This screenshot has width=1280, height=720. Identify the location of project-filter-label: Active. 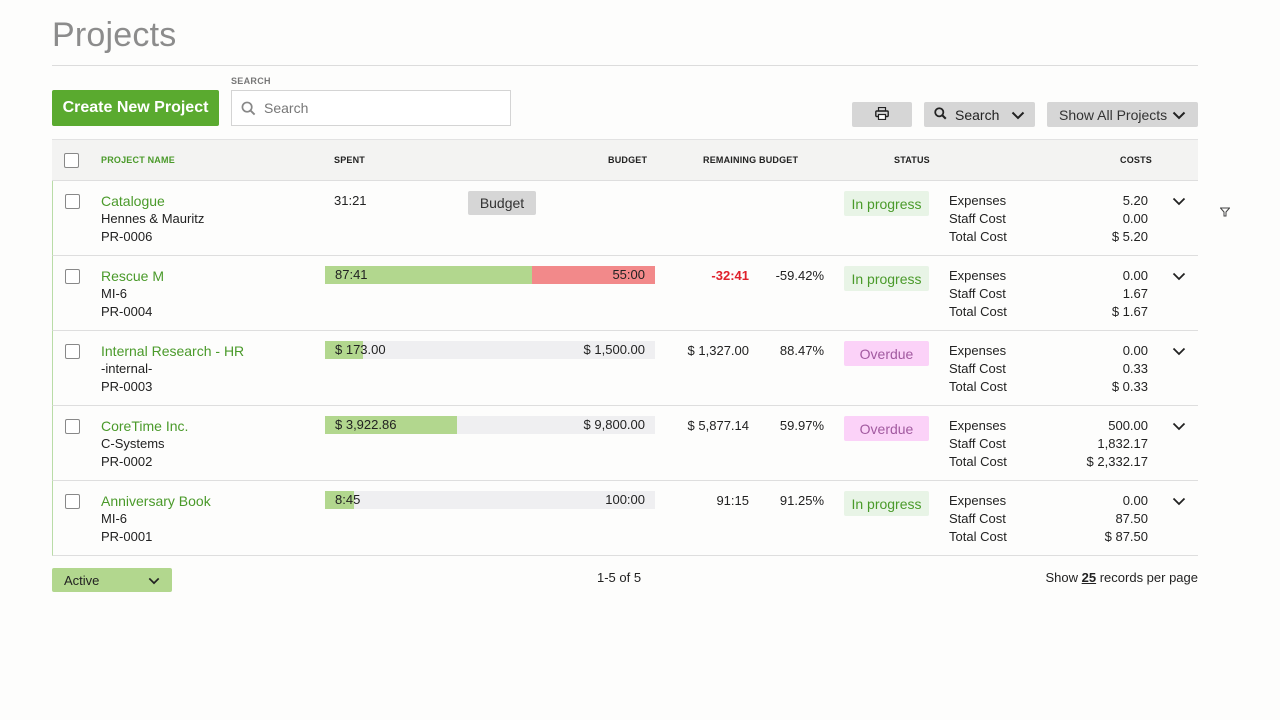
(82, 580).